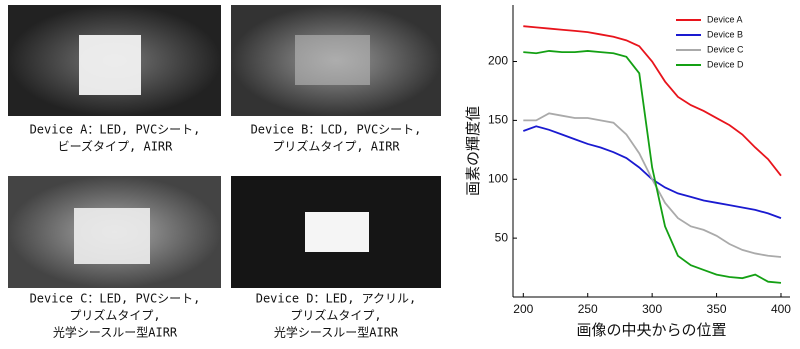 Image resolution: width=800 pixels, height=349 pixels. Describe the element at coordinates (781, 309) in the screenshot. I see `x-tick-label: 400` at that location.